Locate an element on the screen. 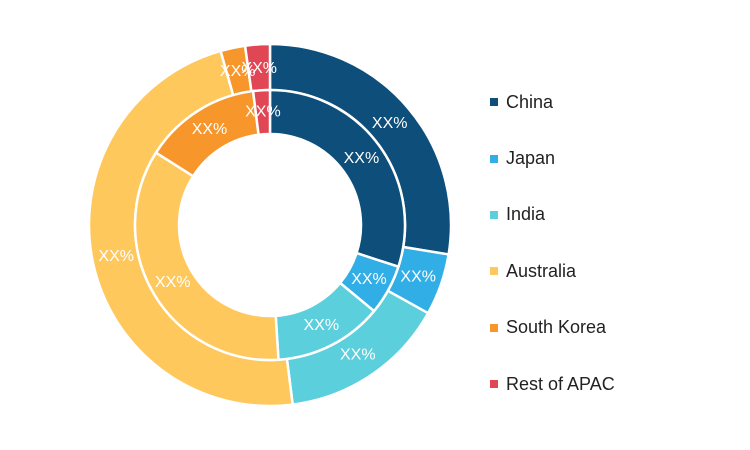  legend-label: China is located at coordinates (530, 101).